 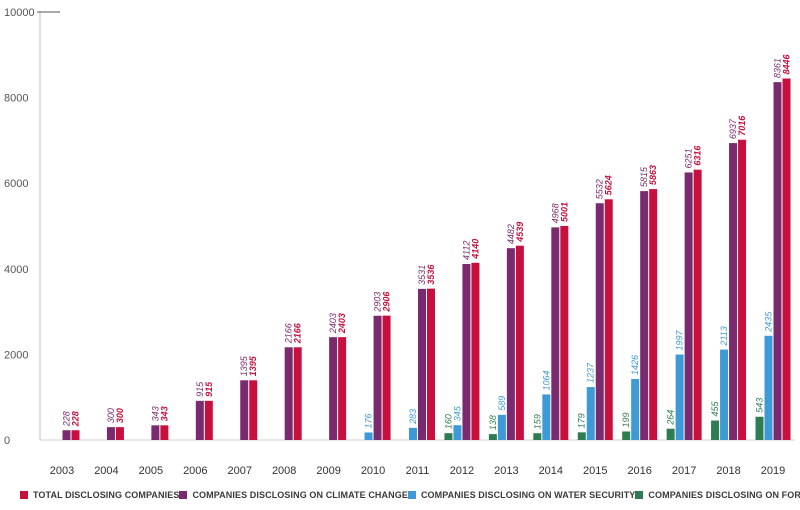 I want to click on bar-companies-disclosing-on-water-security-2019, so click(x=768, y=387).